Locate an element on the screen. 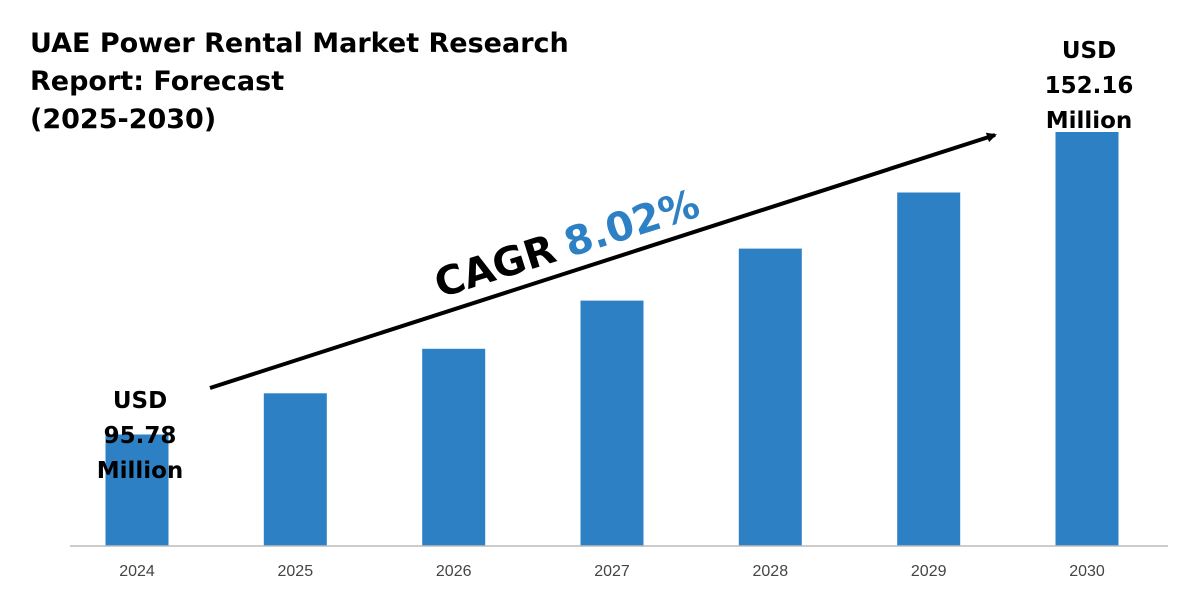 This screenshot has height=600, width=1200. cagr-annotation: CAGR8.02% is located at coordinates (567, 244).